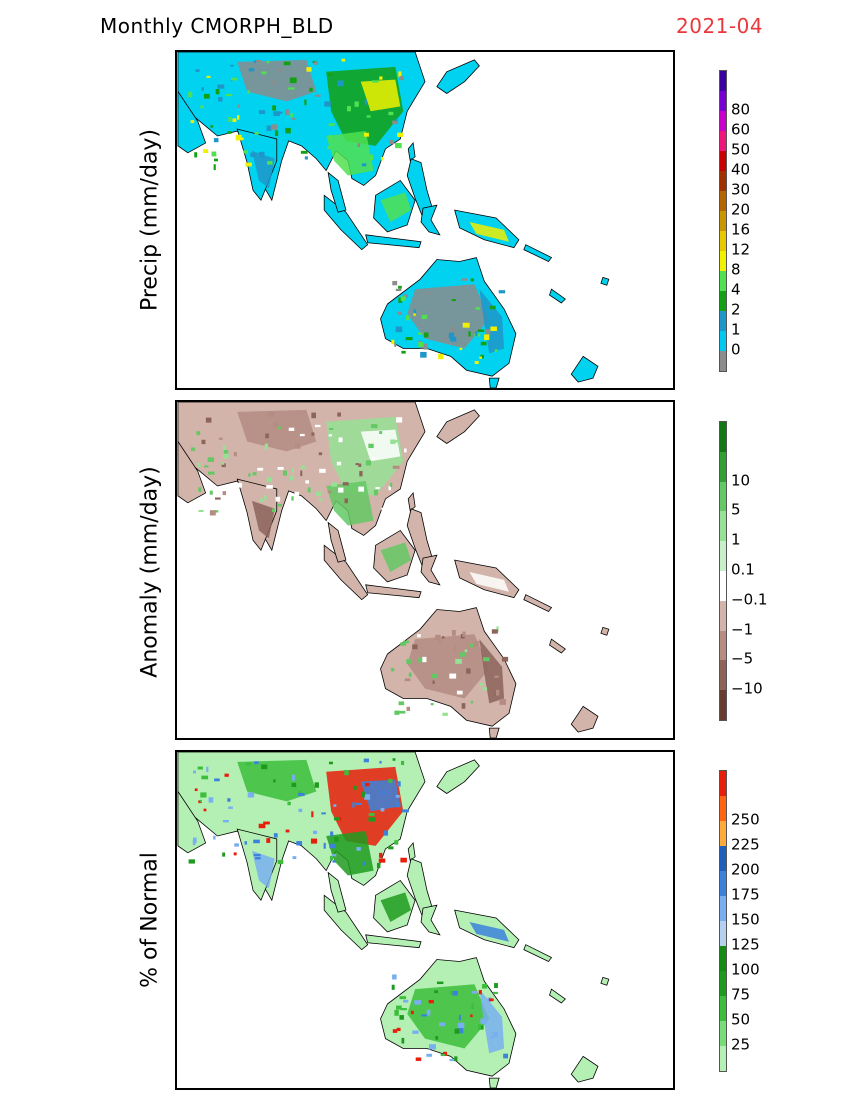 The image size is (850, 1100). What do you see at coordinates (742, 658) in the screenshot?
I see `colorbar-tick-label: −5` at bounding box center [742, 658].